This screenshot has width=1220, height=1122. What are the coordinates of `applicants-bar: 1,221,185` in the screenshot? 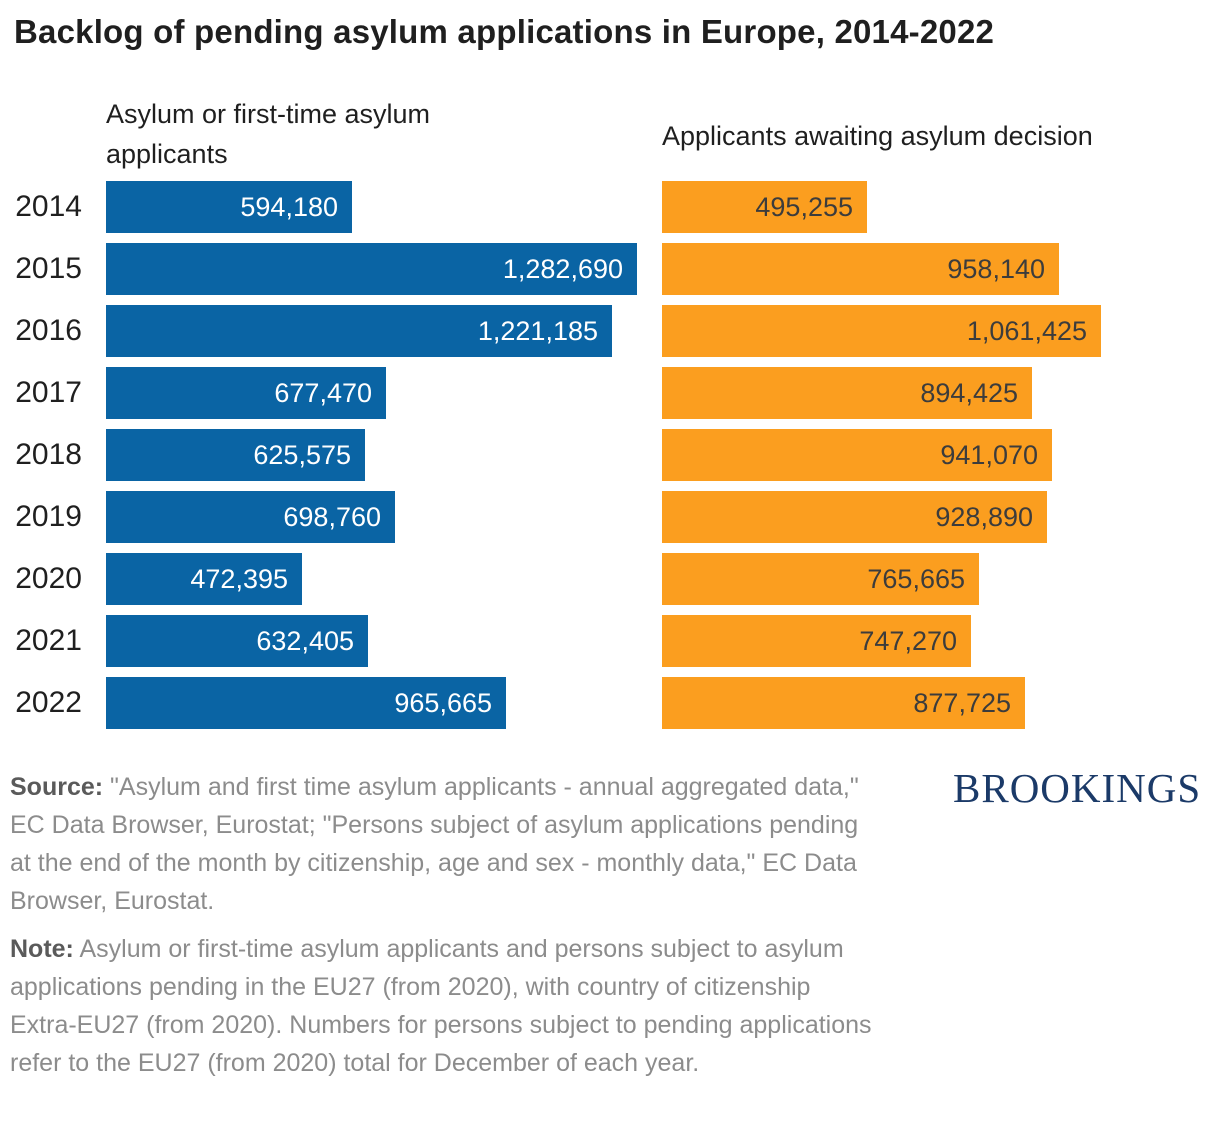 It's located at (359, 331).